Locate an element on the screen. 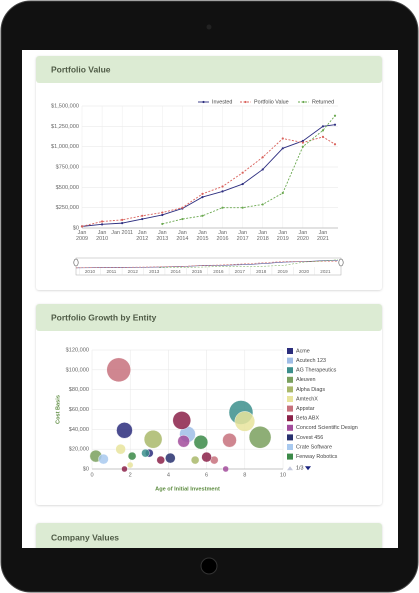 This screenshot has width=419, height=593. x-tick-label: 2 is located at coordinates (130, 475).